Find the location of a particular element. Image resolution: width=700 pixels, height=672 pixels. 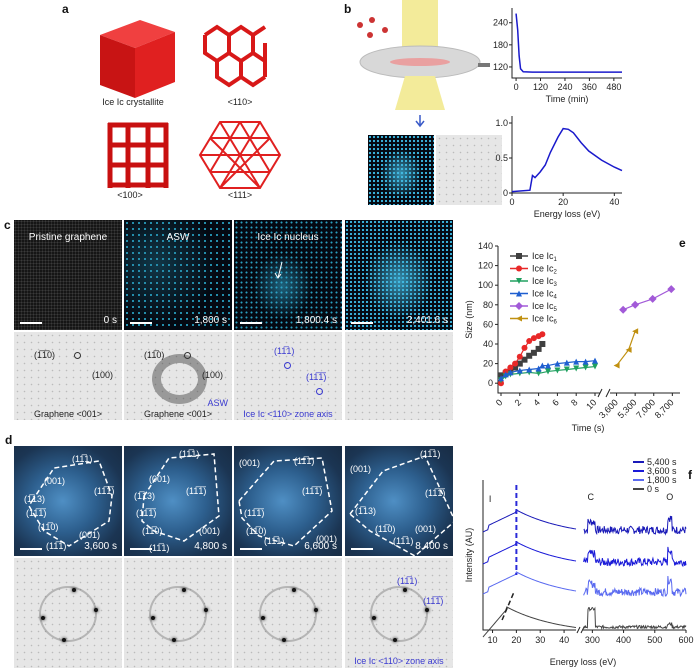

zone-axis-caption: Ice Ic <110> zone axis is located at coordinates (399, 661).